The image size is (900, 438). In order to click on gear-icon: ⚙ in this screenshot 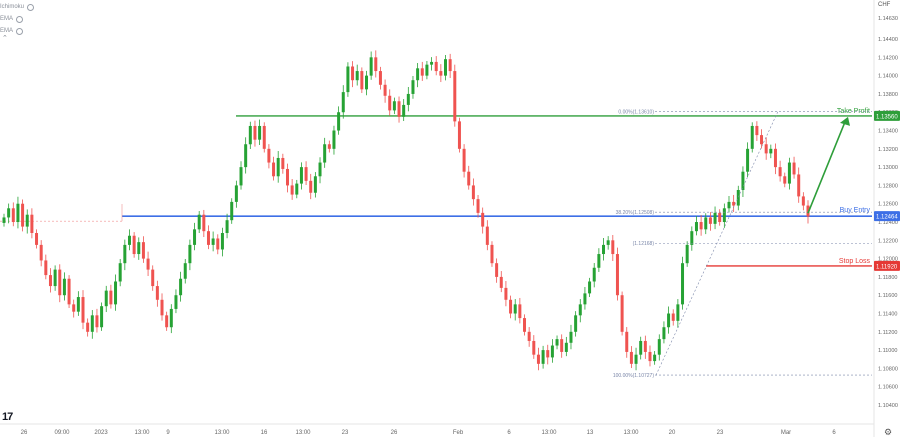, I will do `click(888, 432)`.